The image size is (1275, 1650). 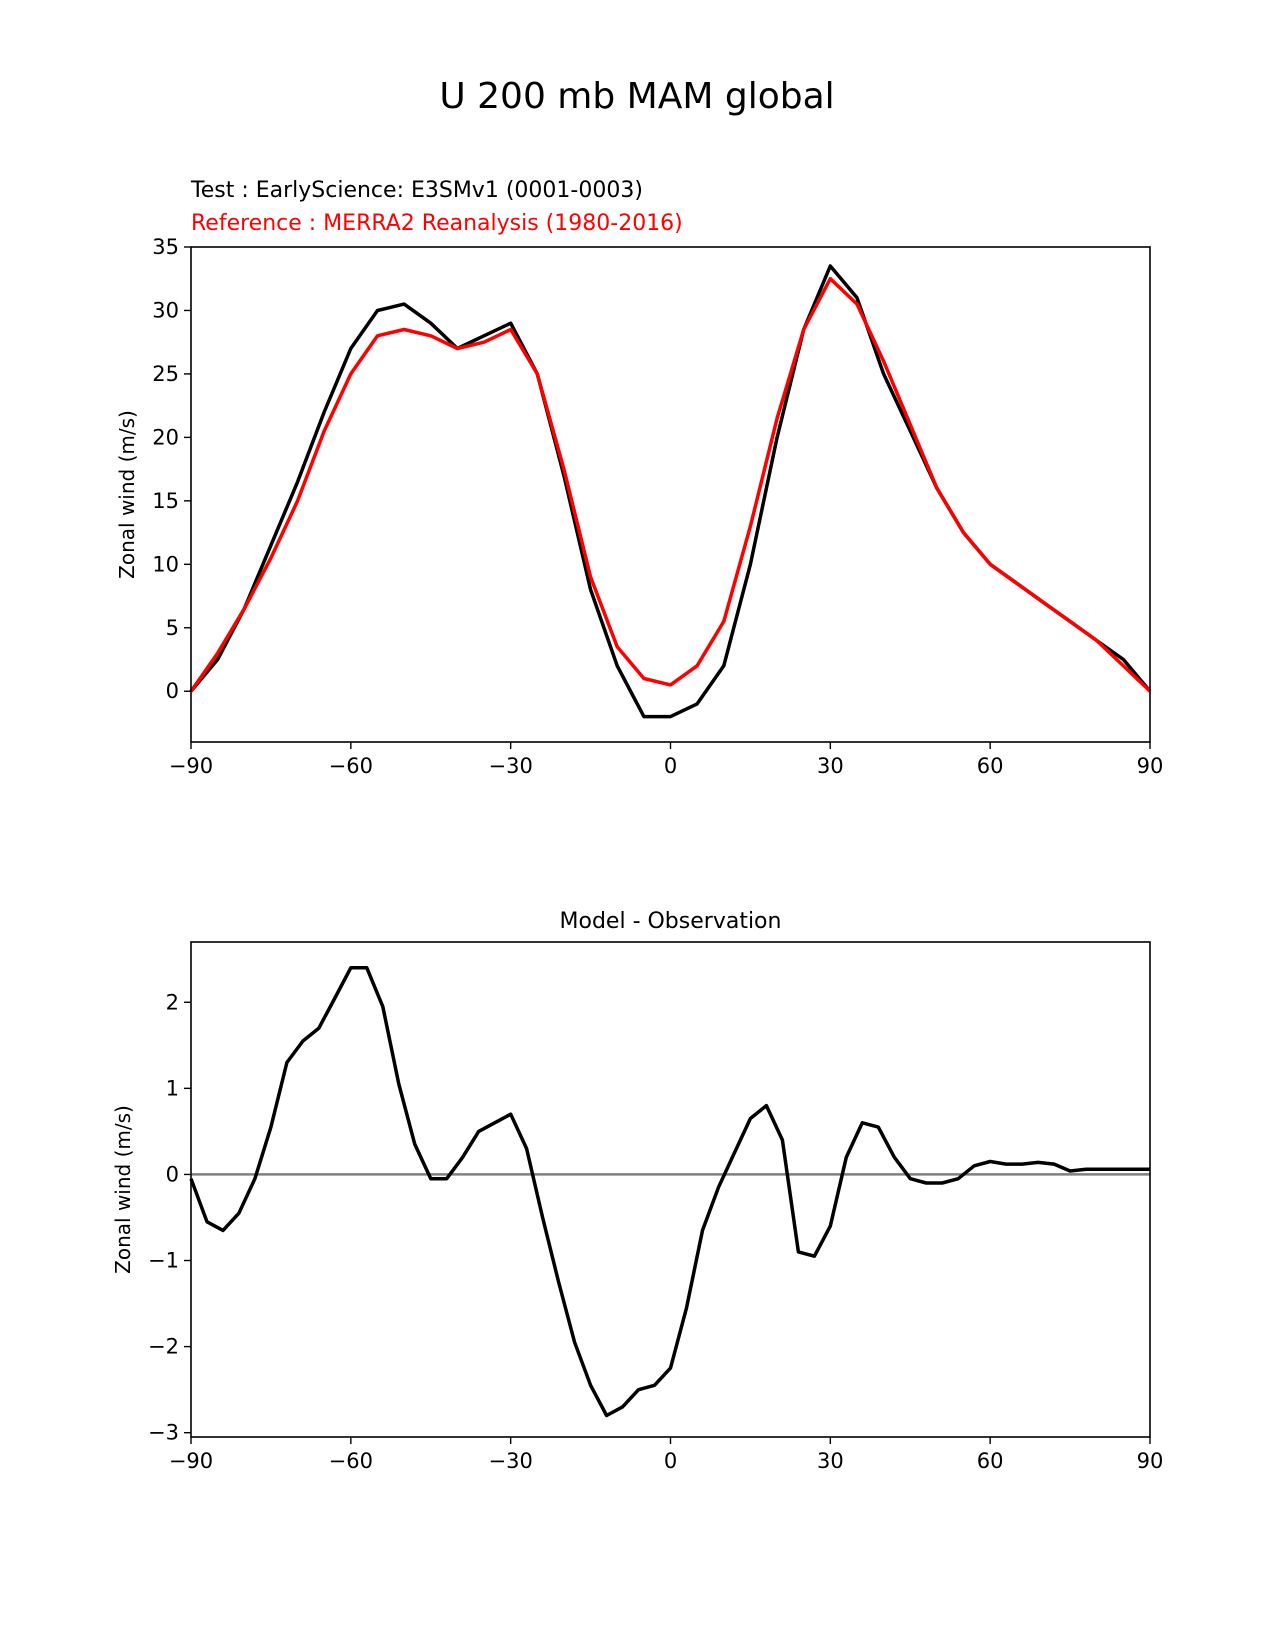 What do you see at coordinates (163, 1433) in the screenshot?
I see `y-tick-label: −3` at bounding box center [163, 1433].